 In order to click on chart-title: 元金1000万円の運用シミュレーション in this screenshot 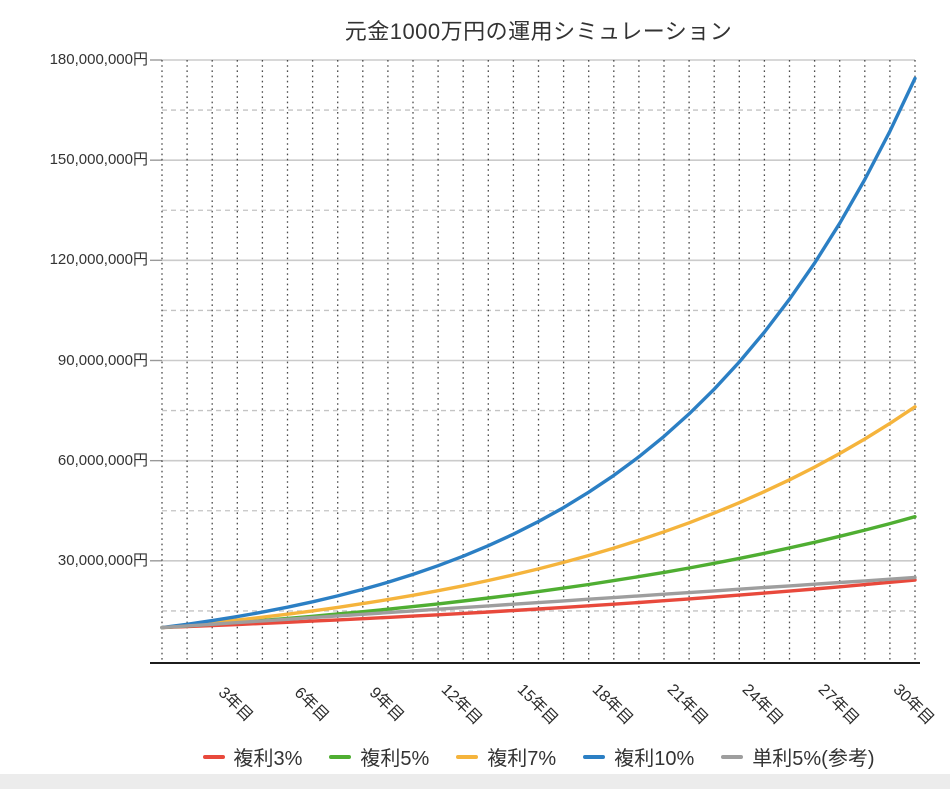, I will do `click(538, 31)`.